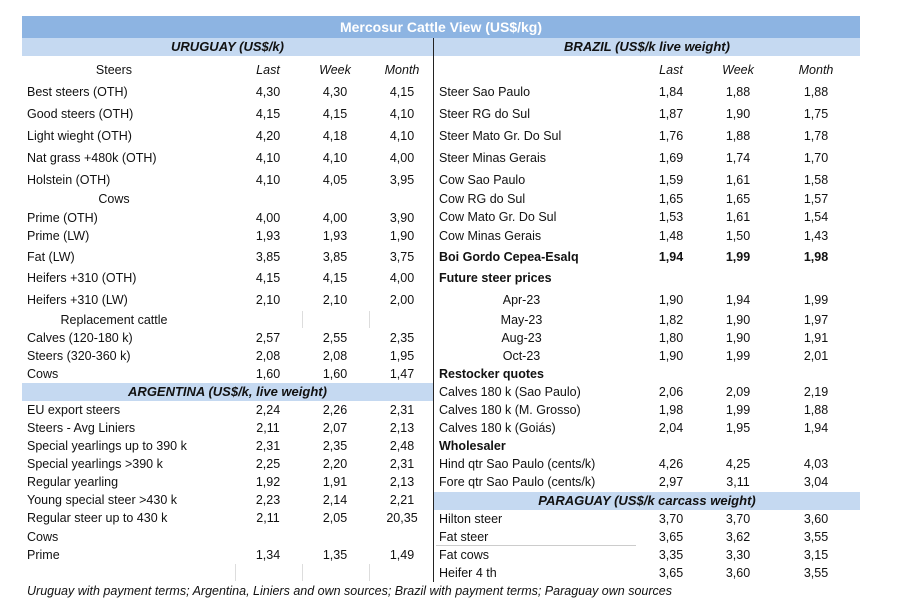 This screenshot has width=897, height=611. What do you see at coordinates (671, 537) in the screenshot?
I see `value-last: 3,65` at bounding box center [671, 537].